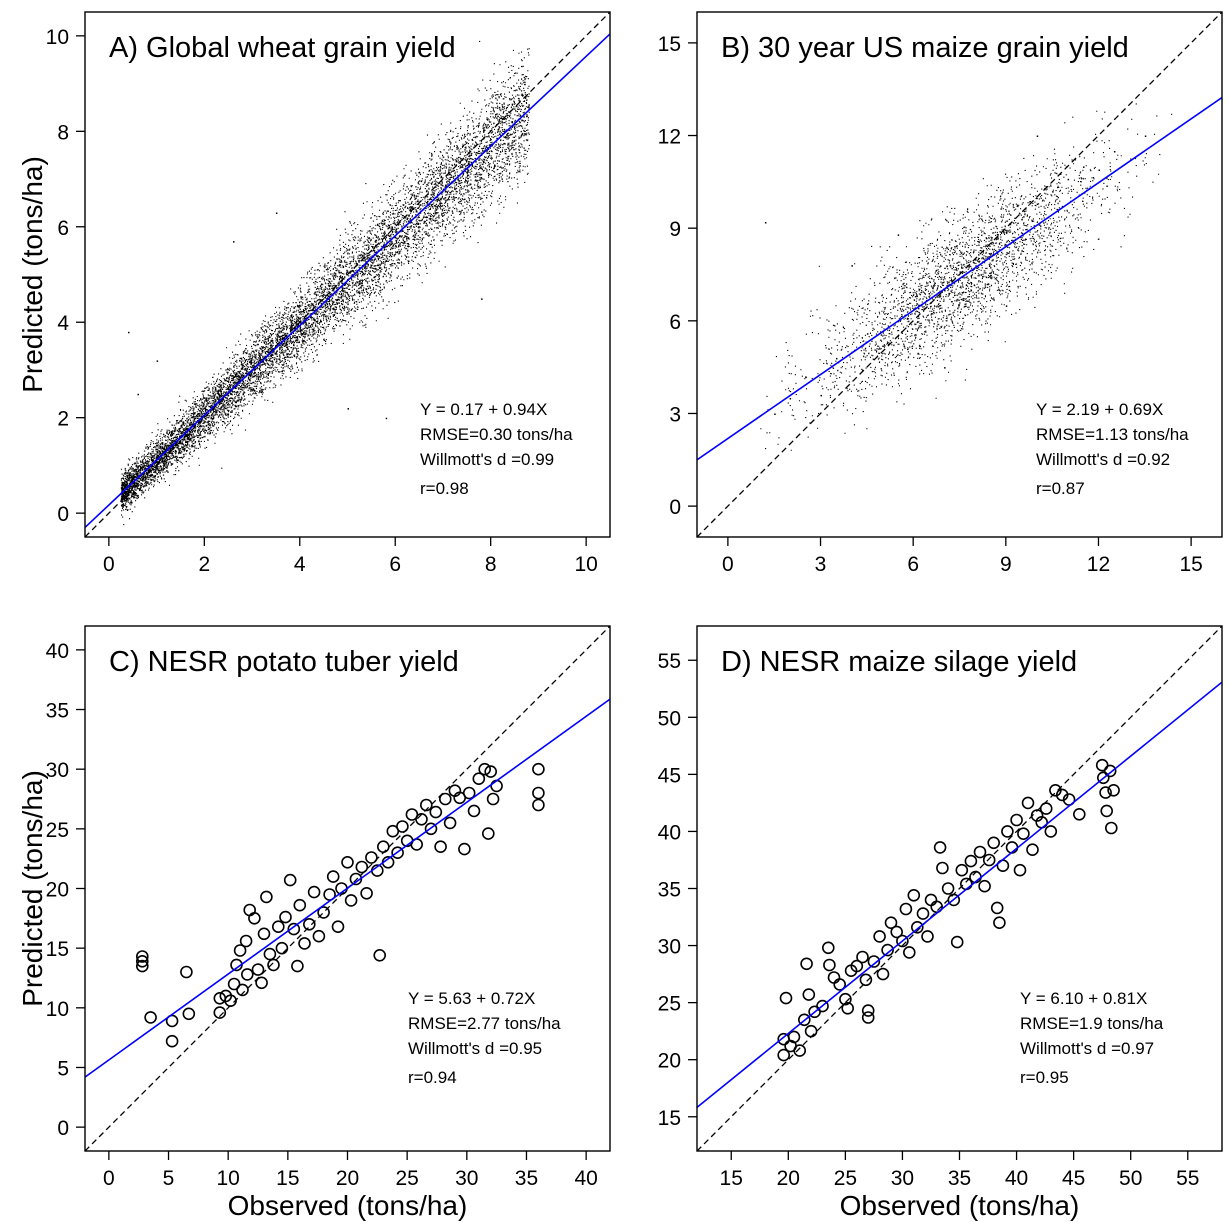  Describe the element at coordinates (1083, 998) in the screenshot. I see `stat-annotation: Y = 6.10 + 0.81X` at that location.